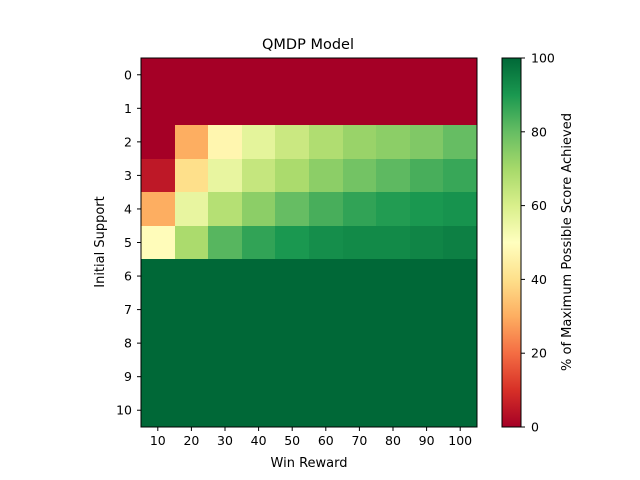 Image resolution: width=640 pixels, height=480 pixels. Describe the element at coordinates (128, 141) in the screenshot. I see `y-tick-label: 2` at that location.